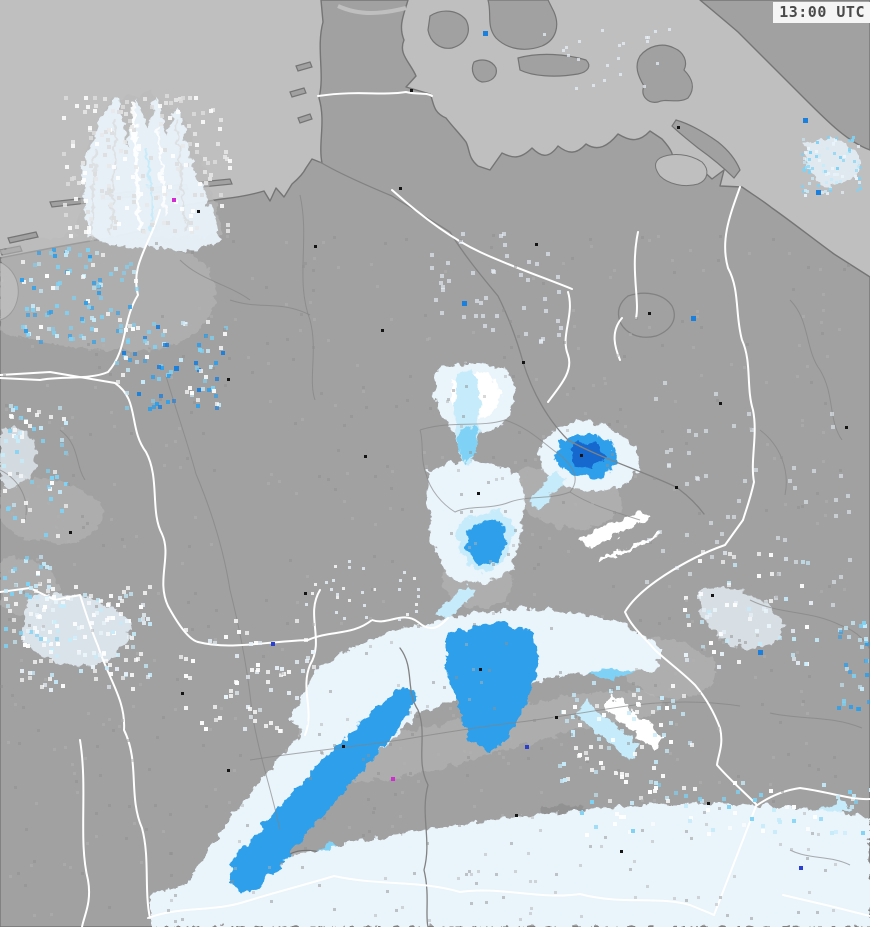 The image size is (870, 927). Describe the element at coordinates (372, 9) in the screenshot. I see `limfjord` at that location.